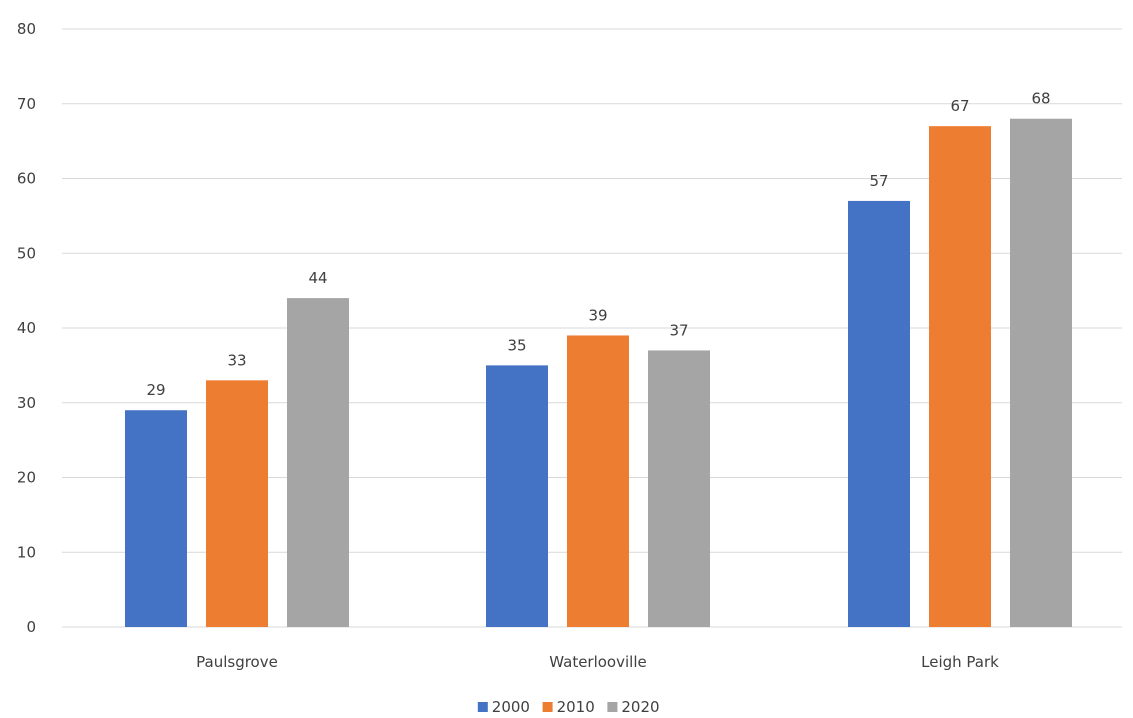 The height and width of the screenshot is (718, 1133). I want to click on data-label-paulsgrove-2000: 29, so click(155, 390).